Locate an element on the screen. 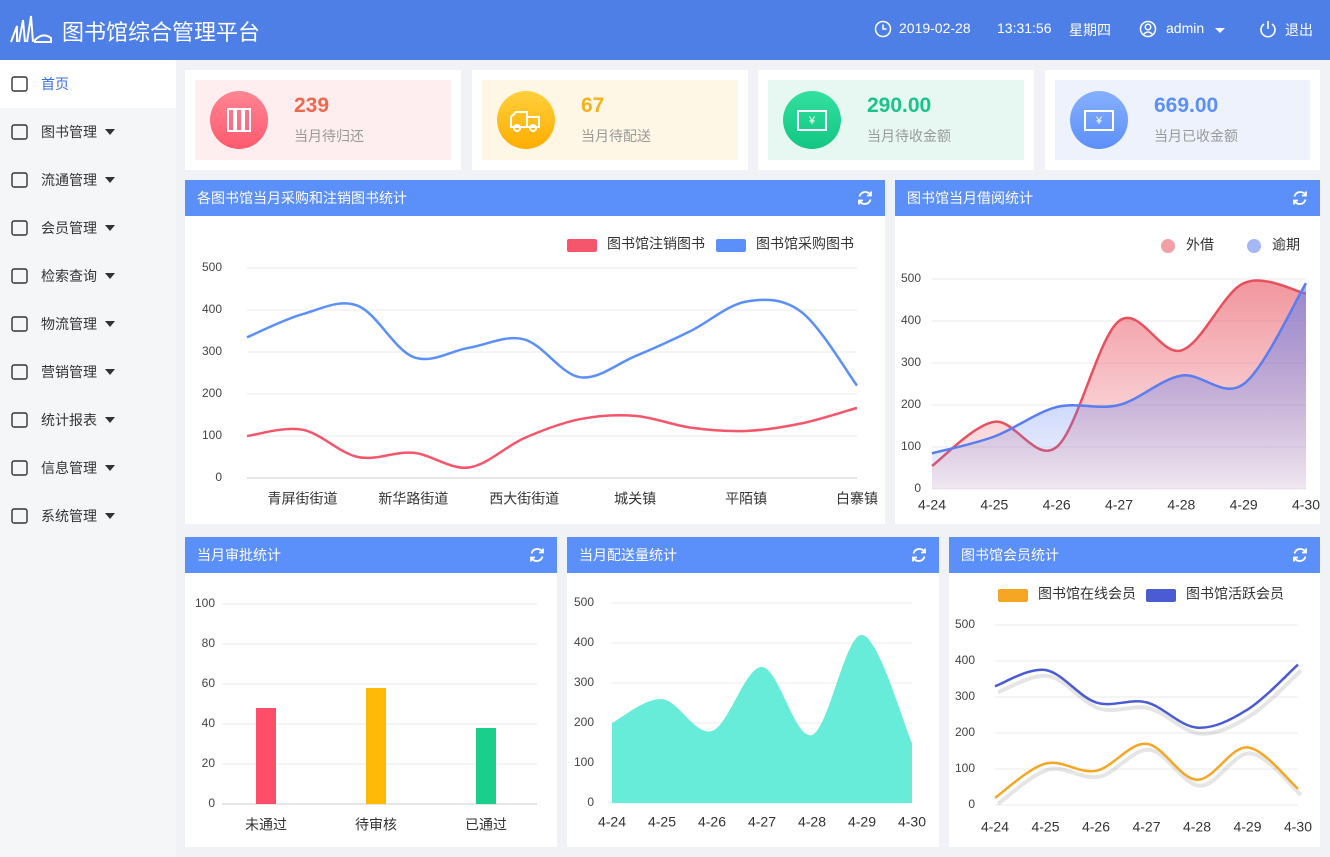 The height and width of the screenshot is (857, 1330). menu-item: 首页 is located at coordinates (88, 84).